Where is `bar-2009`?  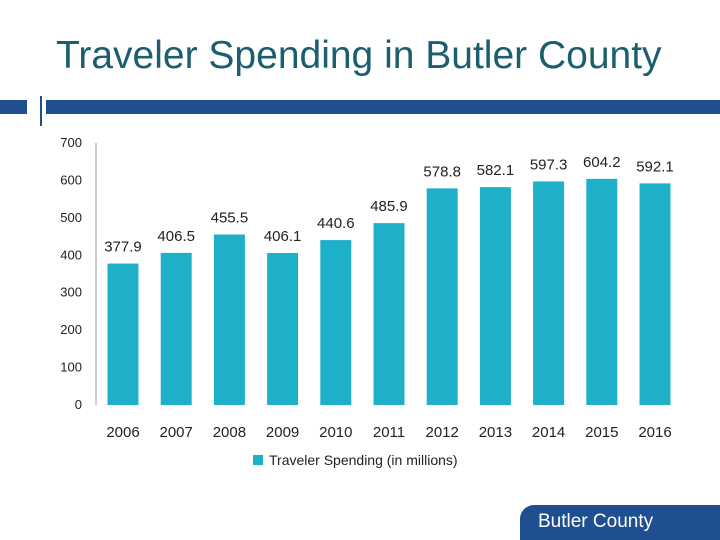
bar-2009 is located at coordinates (283, 329).